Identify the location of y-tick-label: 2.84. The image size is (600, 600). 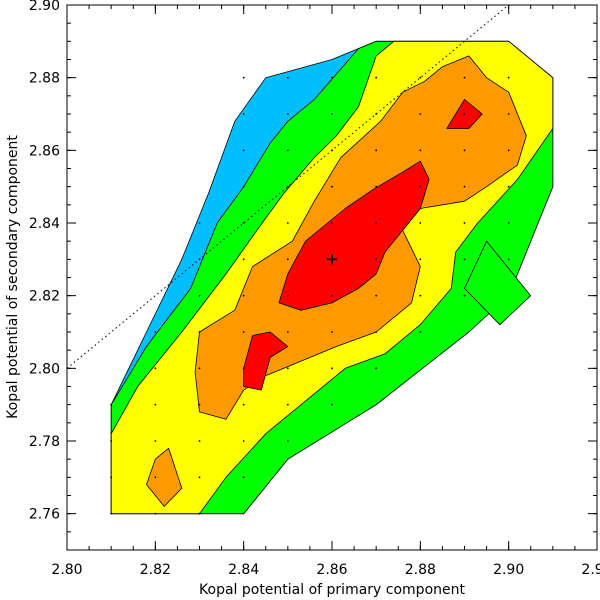
(44, 224).